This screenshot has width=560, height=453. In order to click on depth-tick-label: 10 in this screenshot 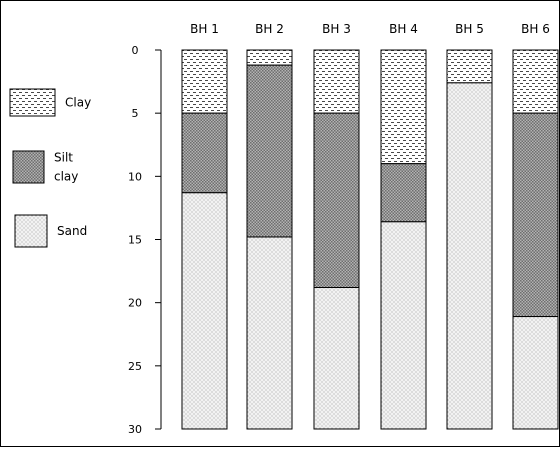, I will do `click(135, 176)`.